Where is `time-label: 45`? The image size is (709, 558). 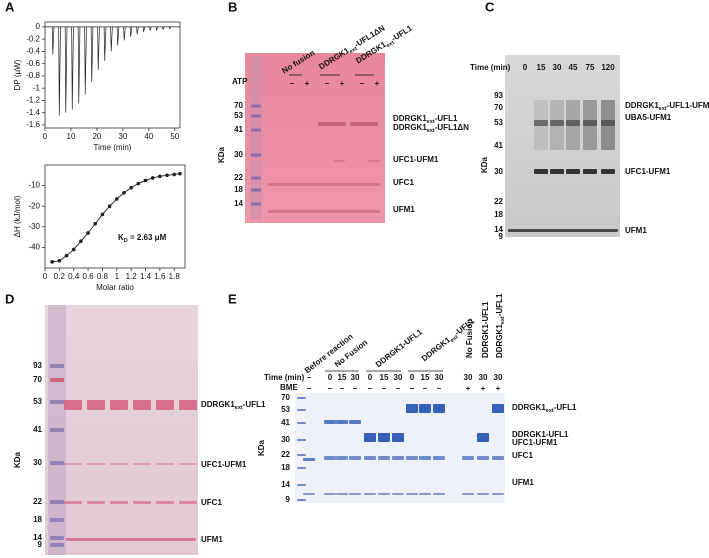
time-label: 45 is located at coordinates (573, 67).